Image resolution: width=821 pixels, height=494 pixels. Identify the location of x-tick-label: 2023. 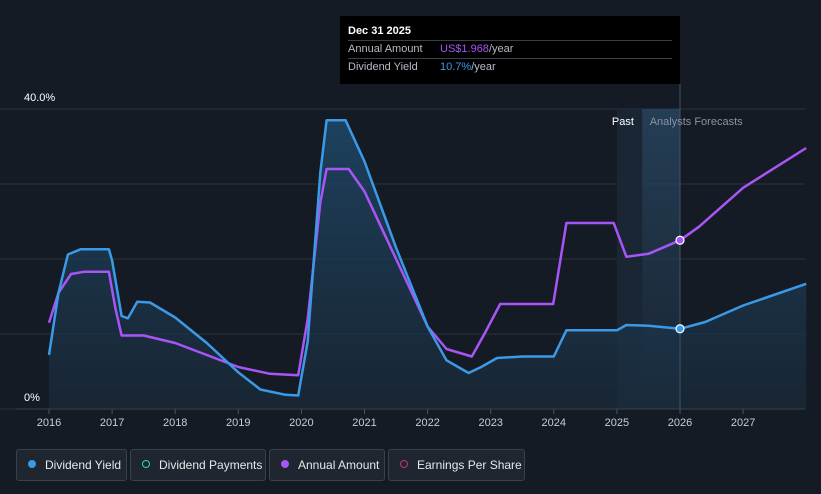
(490, 423).